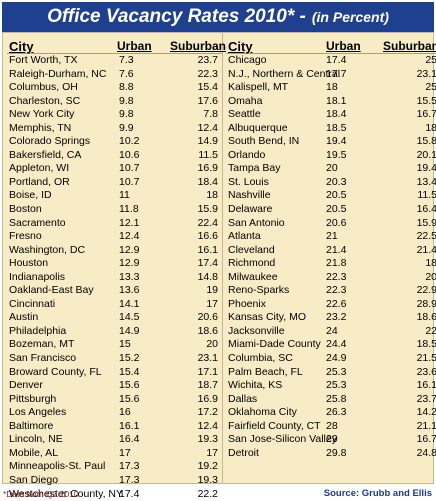  I want to click on urban-cell: 18.5, so click(336, 129).